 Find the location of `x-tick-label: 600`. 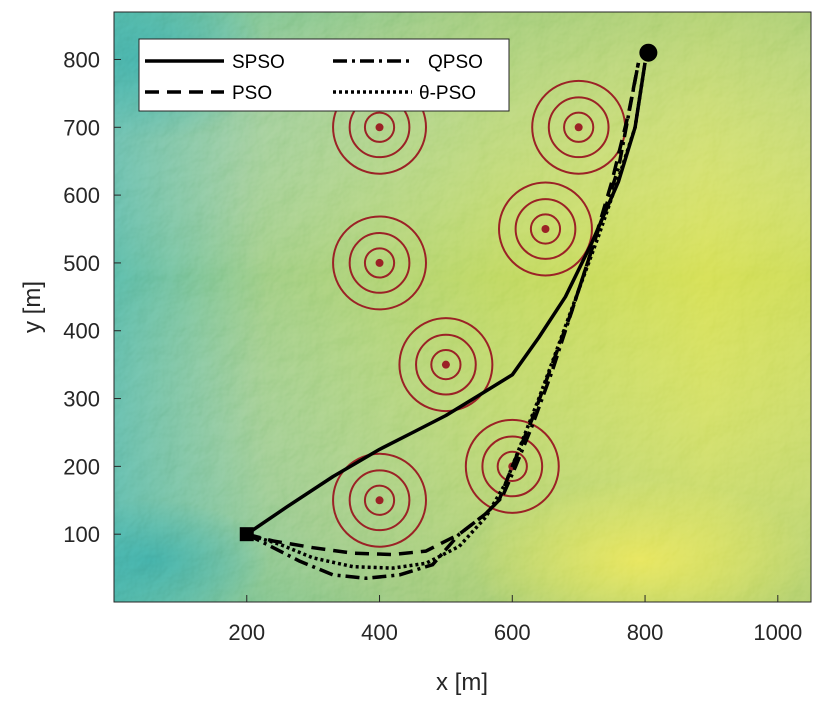

x-tick-label: 600 is located at coordinates (512, 632).